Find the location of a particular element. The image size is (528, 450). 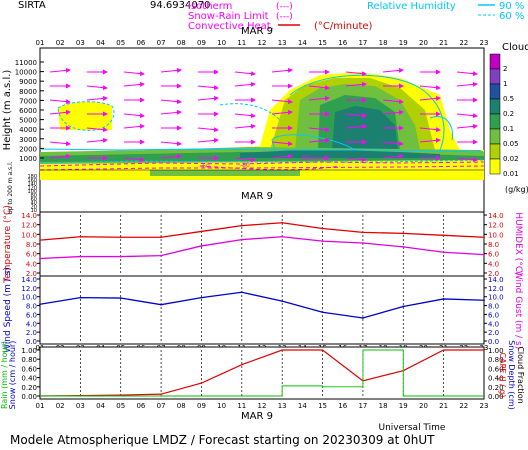

wind-tick-4: 4.0 is located at coordinates (31, 324).